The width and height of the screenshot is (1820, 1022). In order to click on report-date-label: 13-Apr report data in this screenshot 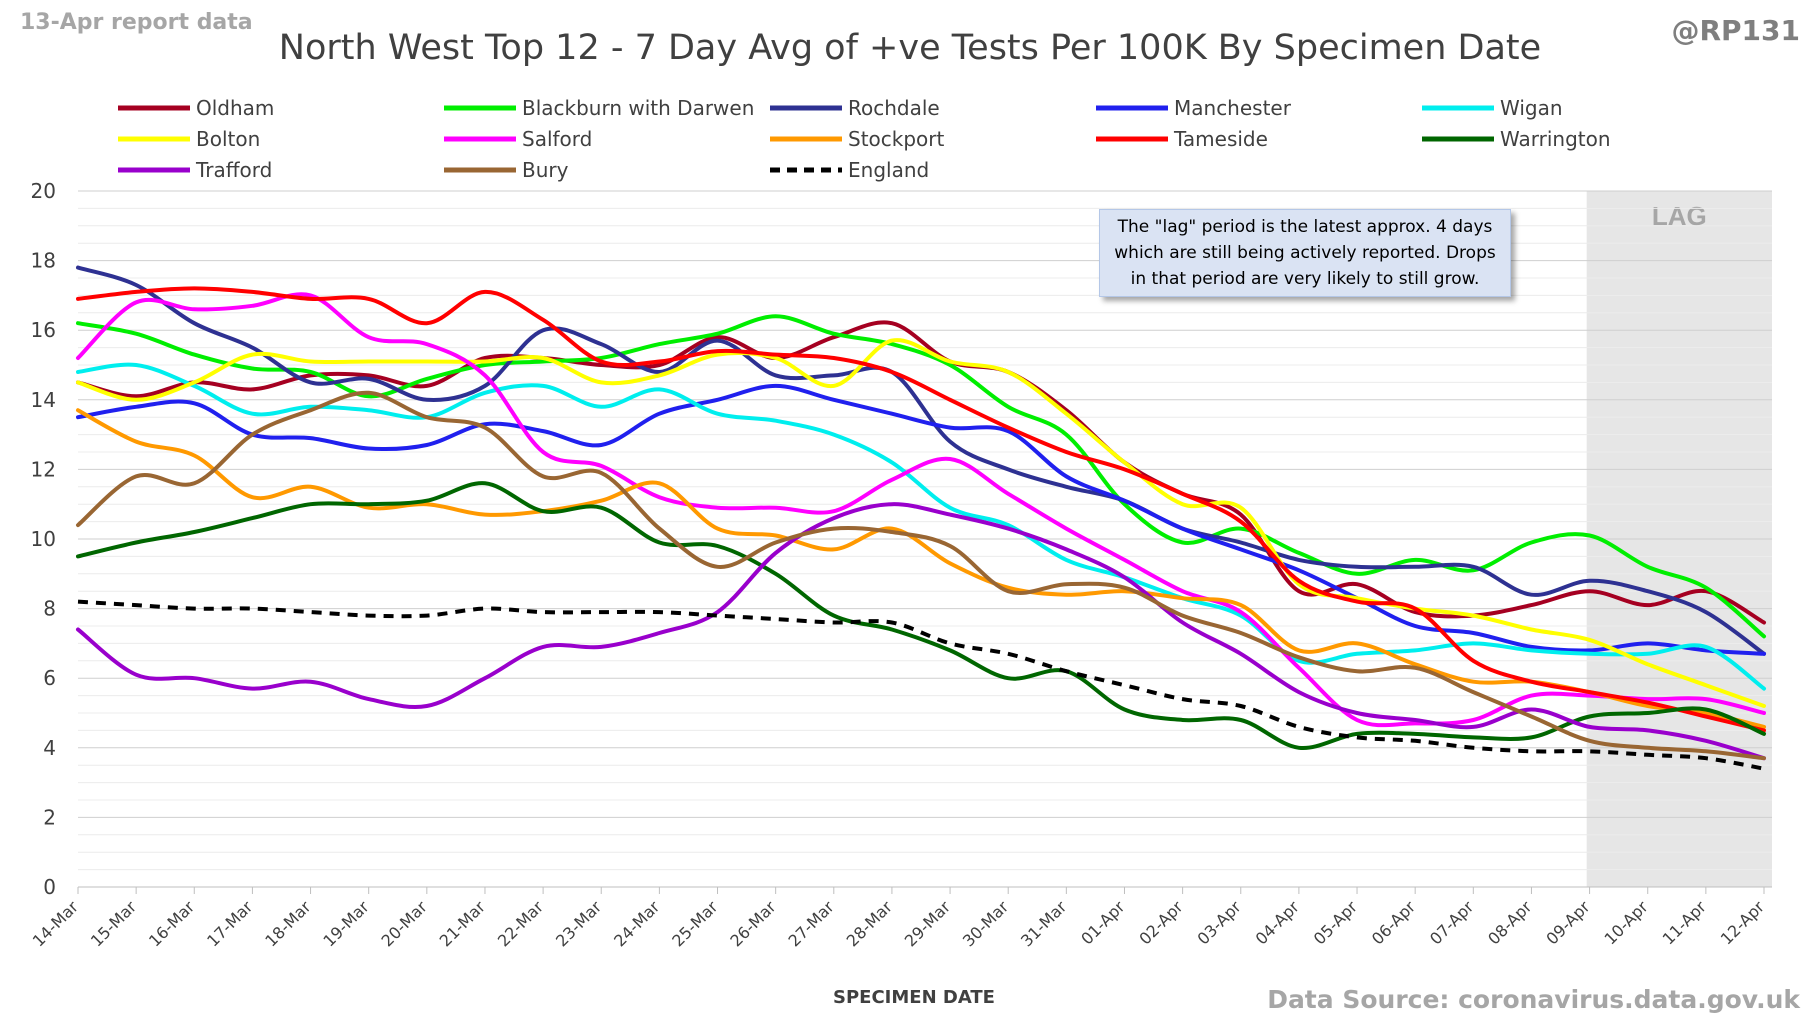, I will do `click(136, 22)`.